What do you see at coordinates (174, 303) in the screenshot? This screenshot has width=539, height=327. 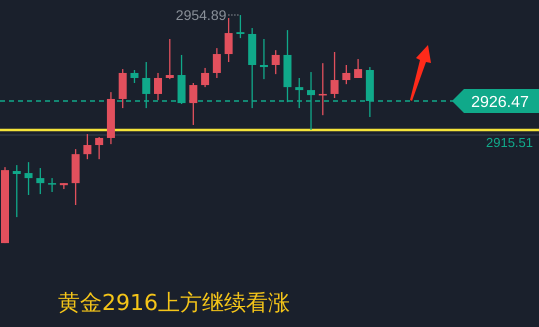 I see `text: 黄金2916上方继续看涨` at bounding box center [174, 303].